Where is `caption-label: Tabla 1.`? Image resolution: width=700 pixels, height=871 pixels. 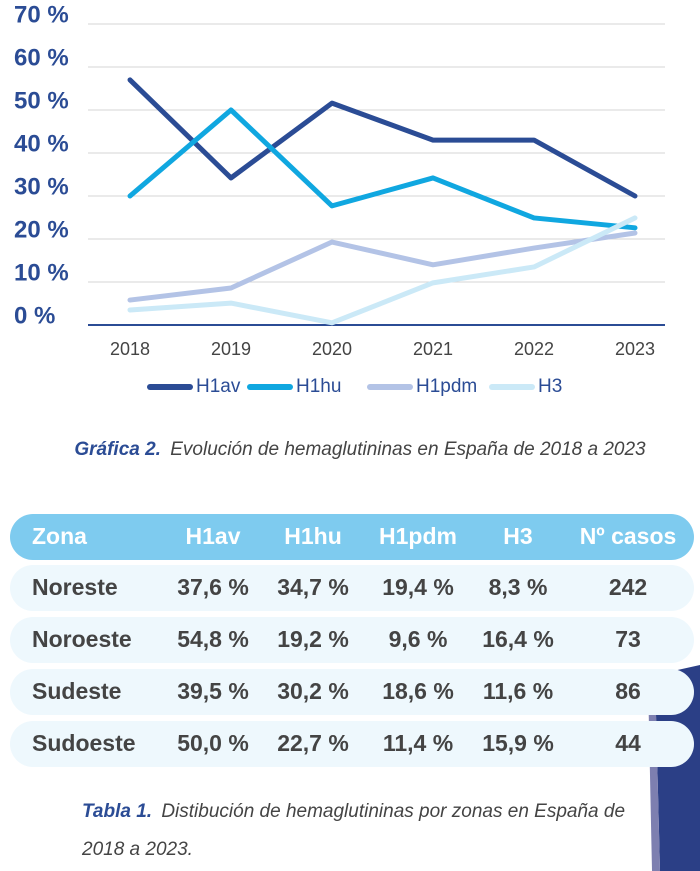
caption-label: Tabla 1. is located at coordinates (117, 811).